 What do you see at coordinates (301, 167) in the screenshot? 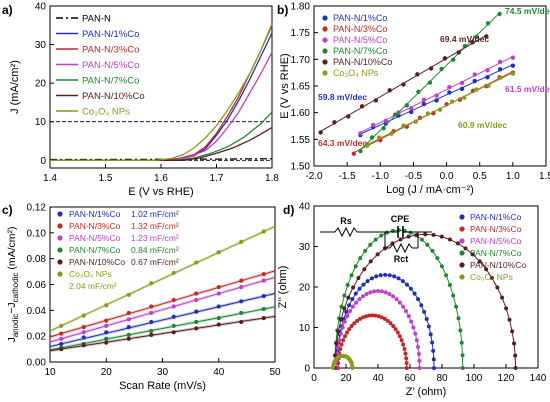
I see `y-tick-label: 1.50` at bounding box center [301, 167].